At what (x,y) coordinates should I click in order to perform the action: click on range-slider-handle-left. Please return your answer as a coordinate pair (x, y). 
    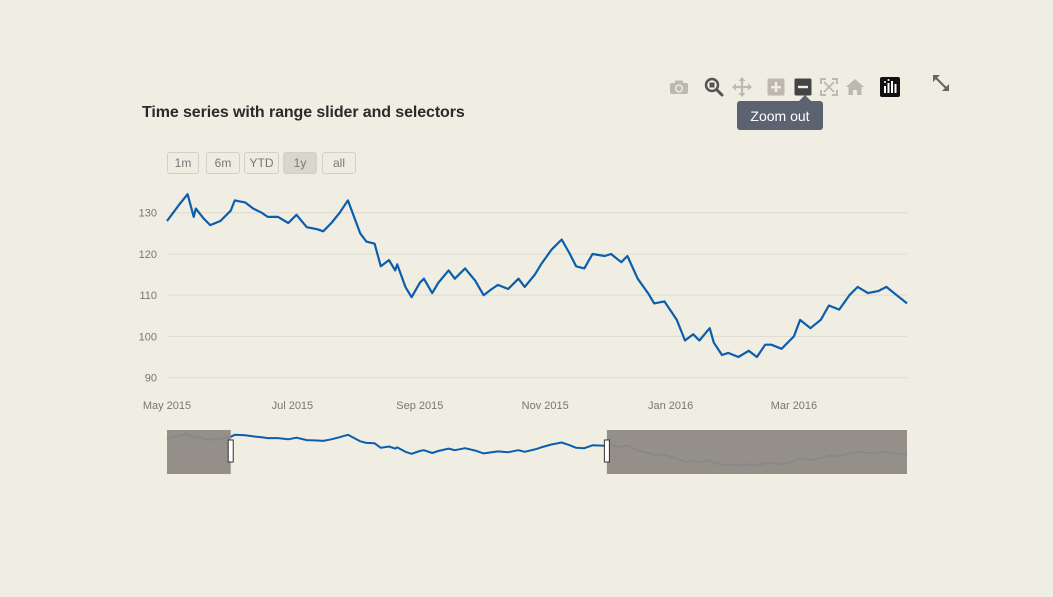
    Looking at the image, I should click on (230, 451).